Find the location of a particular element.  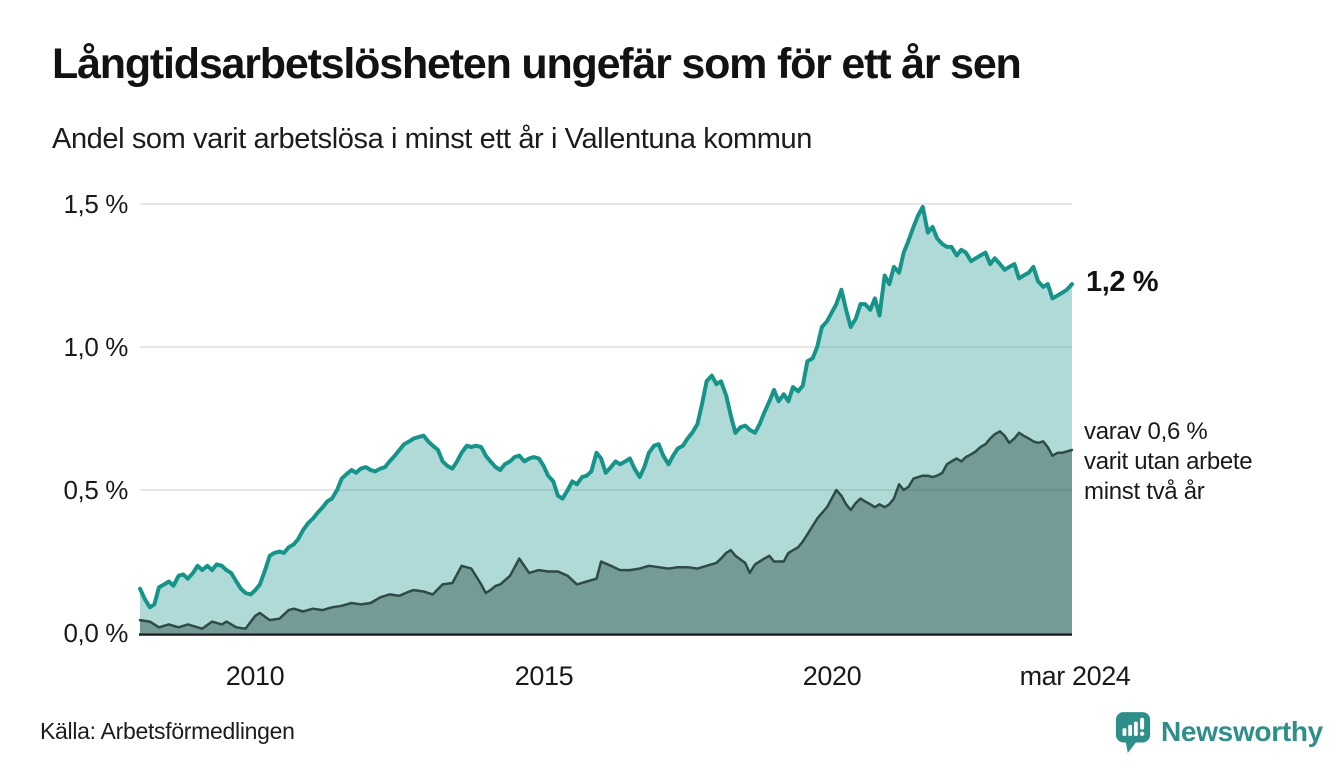

newsworthy-bubble-chart-icon is located at coordinates (1133, 732).